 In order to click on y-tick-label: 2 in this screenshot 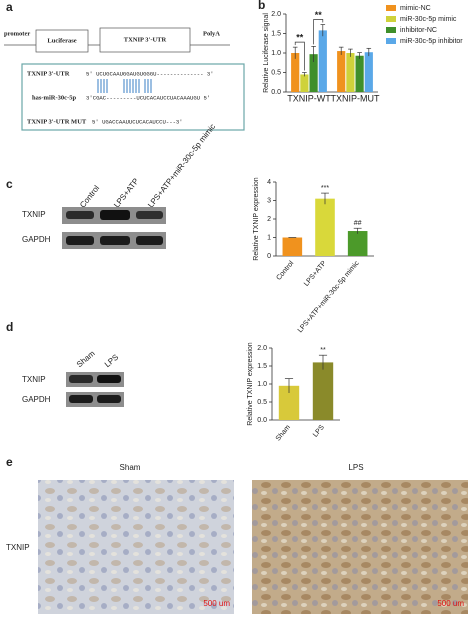, I will do `click(269, 219)`.